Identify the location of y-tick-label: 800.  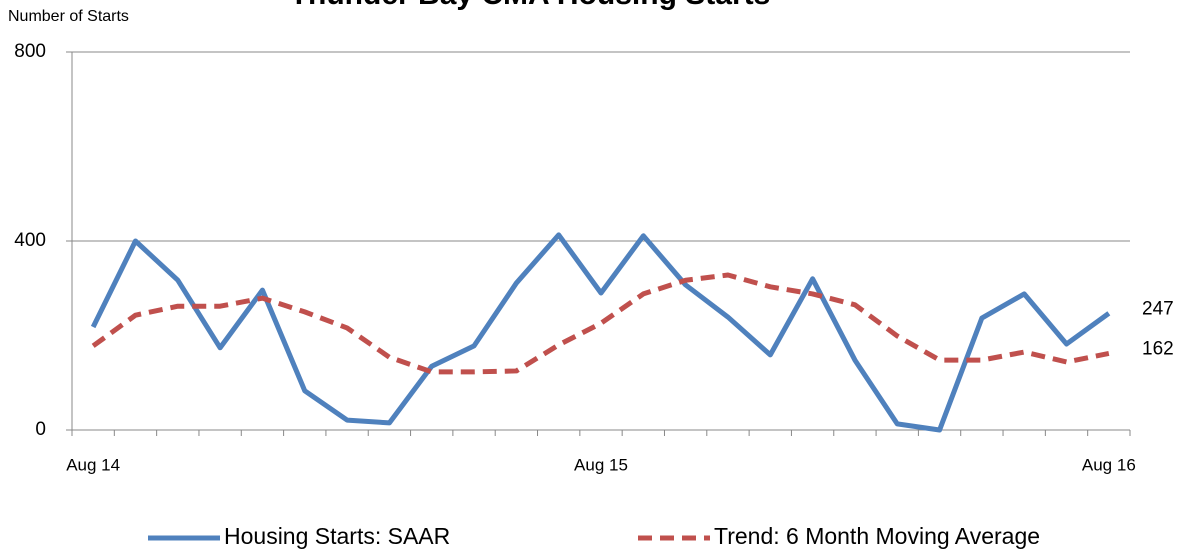
(30, 51).